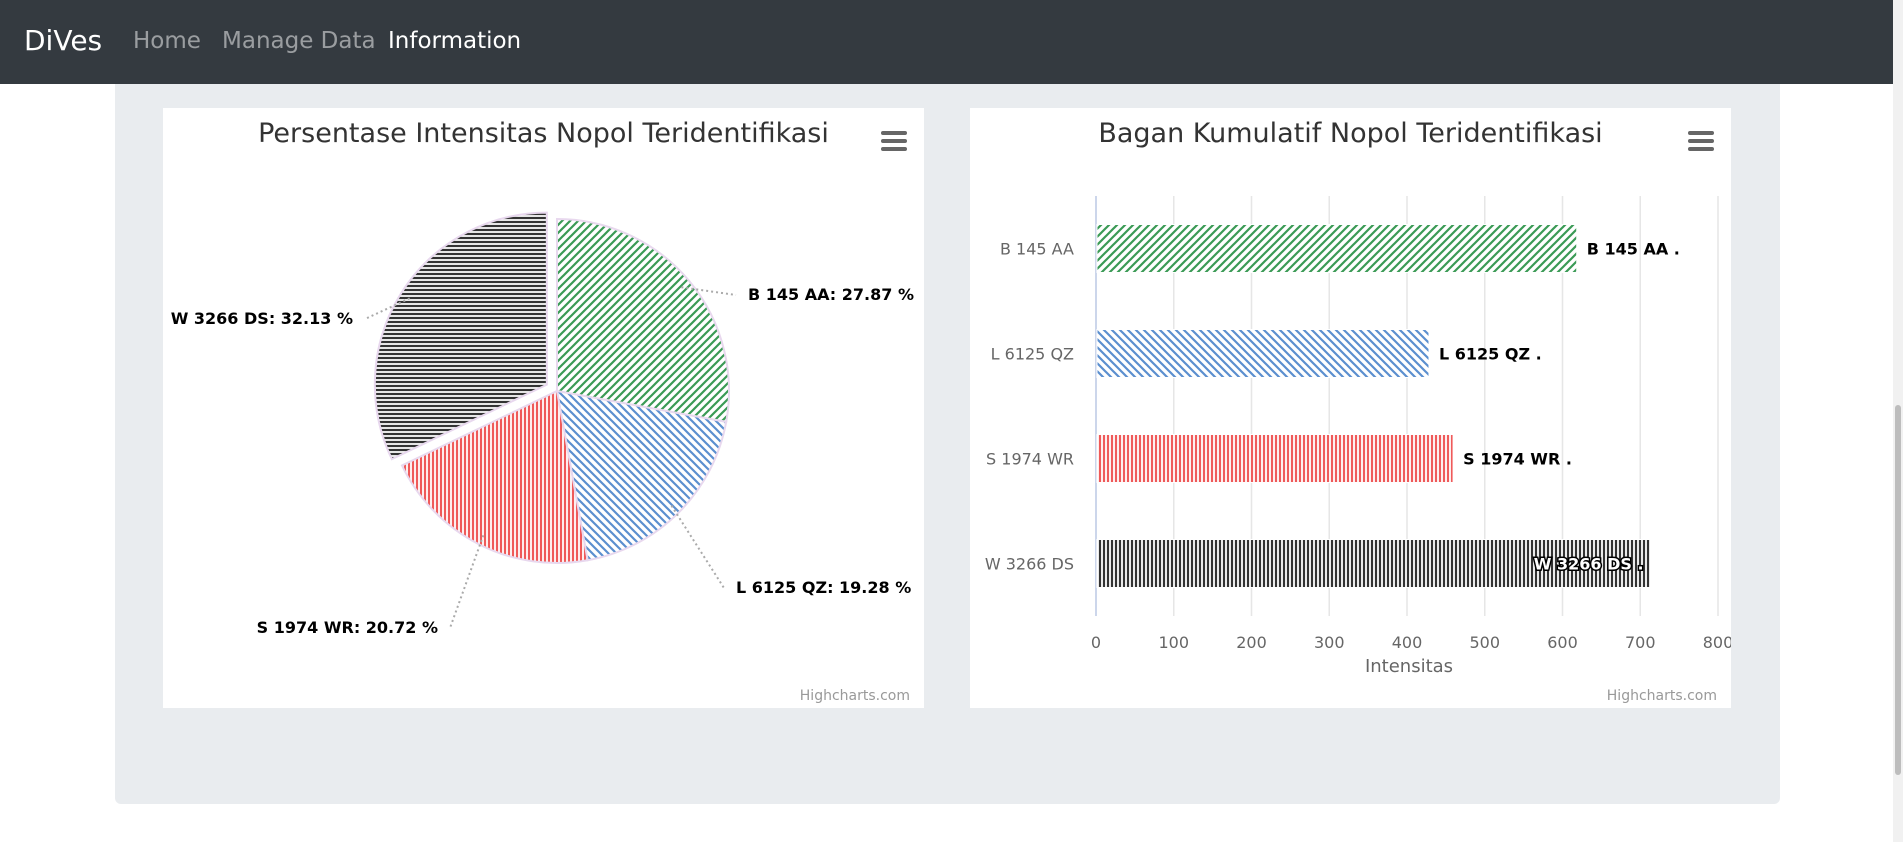  Describe the element at coordinates (1251, 642) in the screenshot. I see `bar-x-tick-label: 200` at that location.